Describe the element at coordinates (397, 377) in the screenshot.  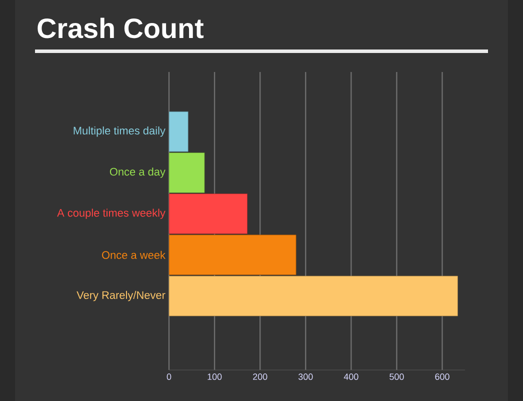
I see `x-tick-label: 500` at that location.